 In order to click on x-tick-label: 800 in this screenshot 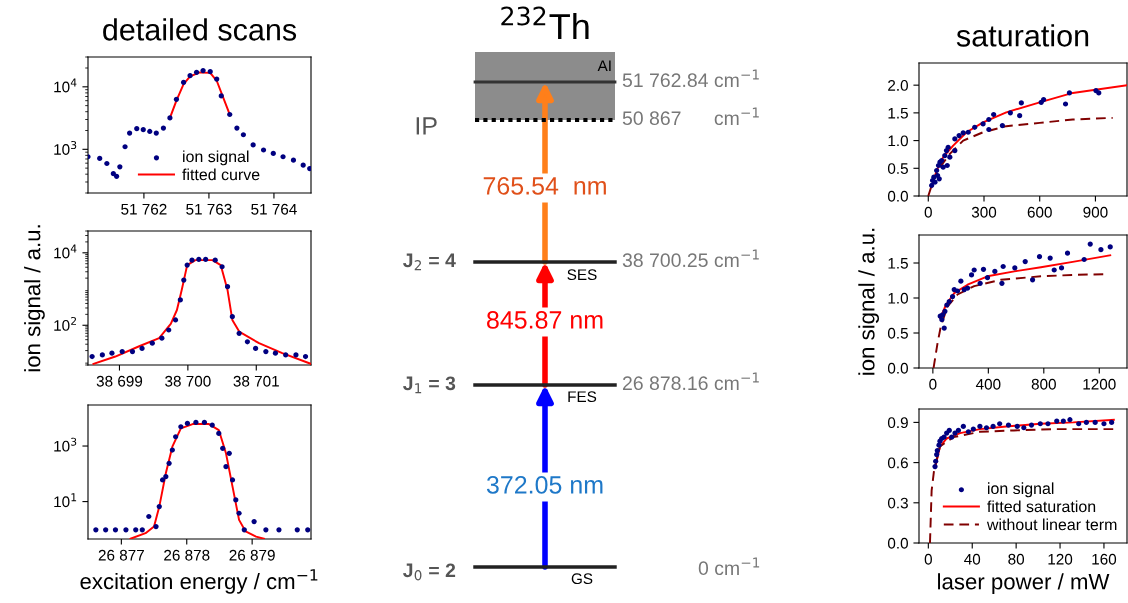, I will do `click(1043, 384)`.